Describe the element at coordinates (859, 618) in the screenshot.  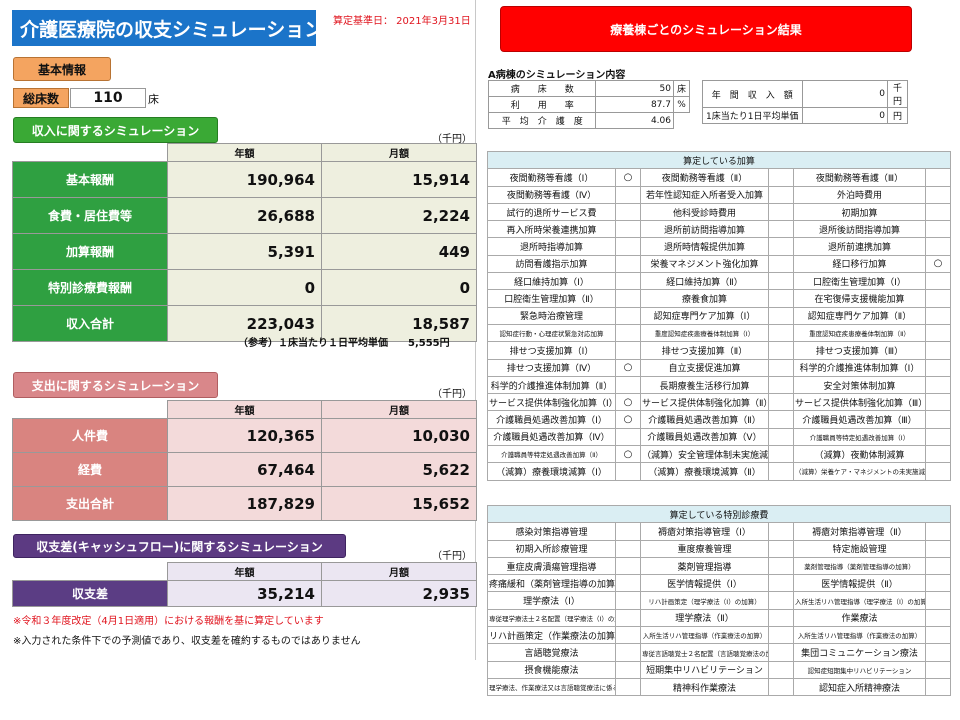
I see `item-label: 作業療法` at that location.